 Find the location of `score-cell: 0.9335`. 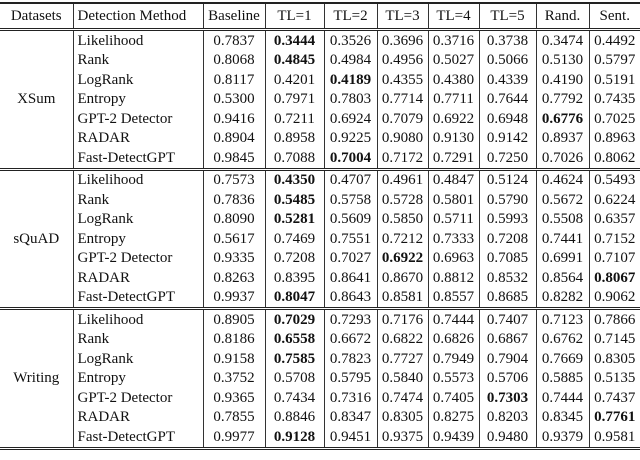

score-cell: 0.9335 is located at coordinates (233, 258).